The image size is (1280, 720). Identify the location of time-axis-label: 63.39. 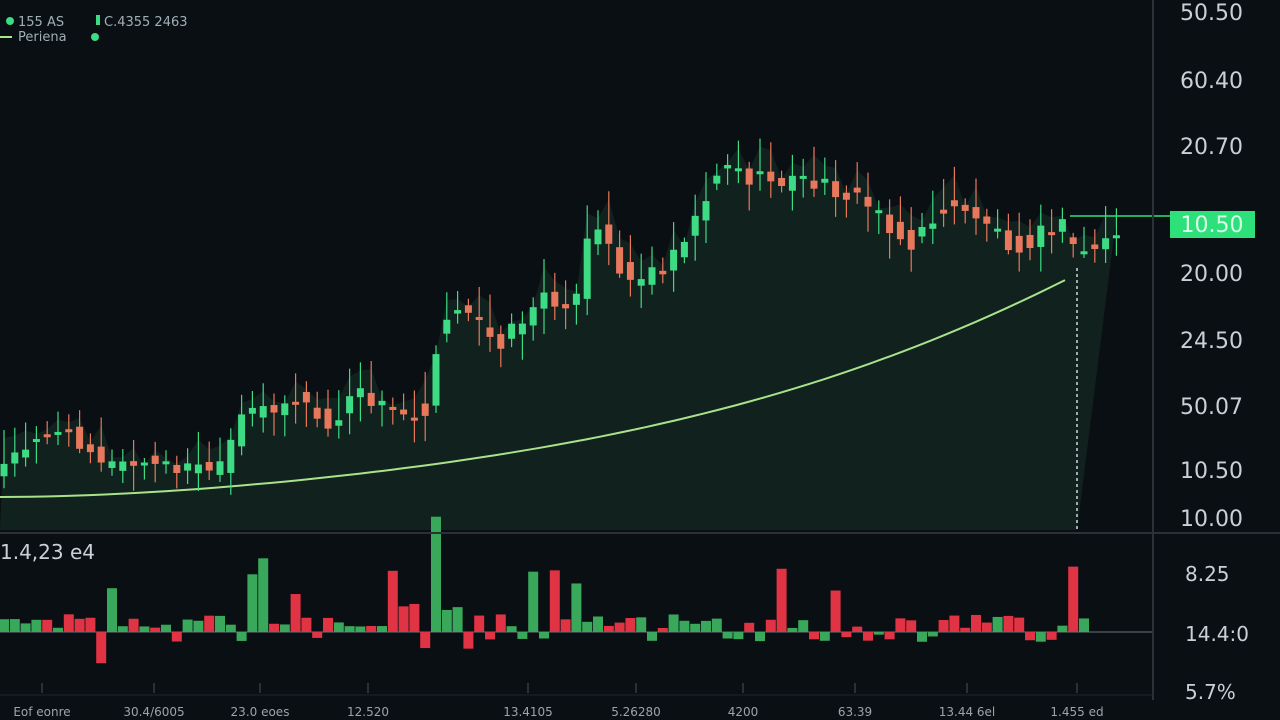
(855, 712).